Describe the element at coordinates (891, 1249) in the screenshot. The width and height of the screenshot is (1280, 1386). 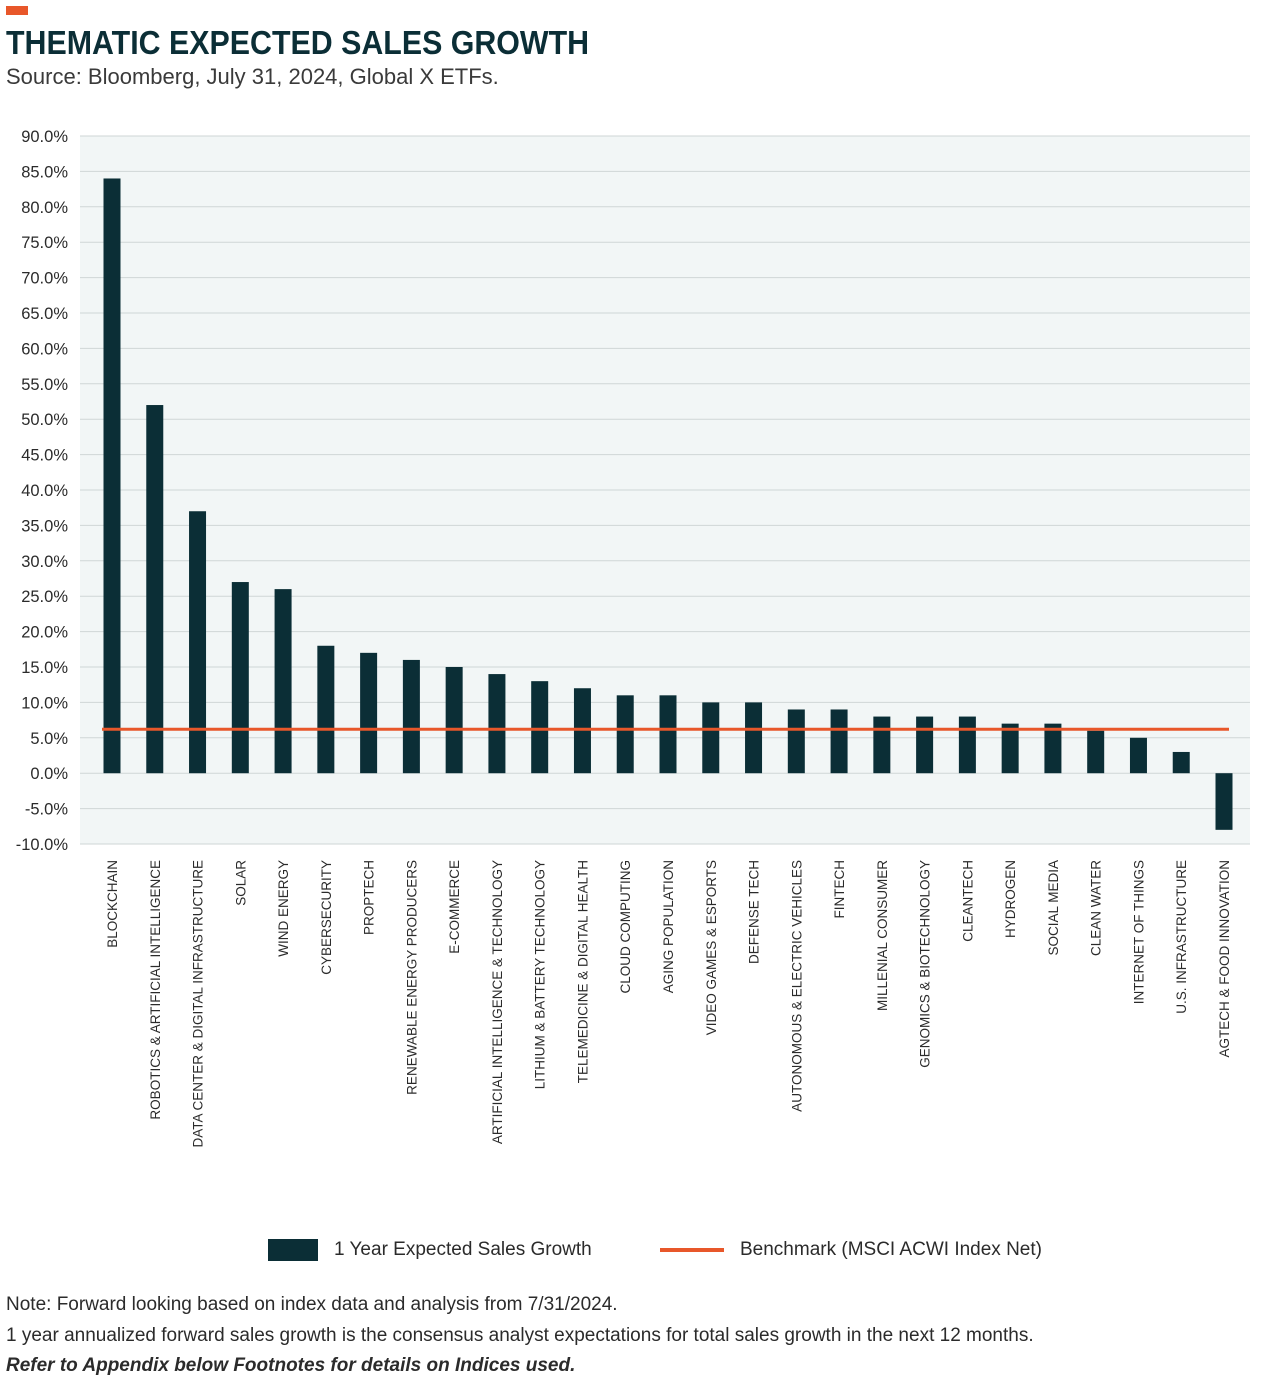
I see `legend-label-line: Benchmark (MSCI ACWI Index Net)` at that location.